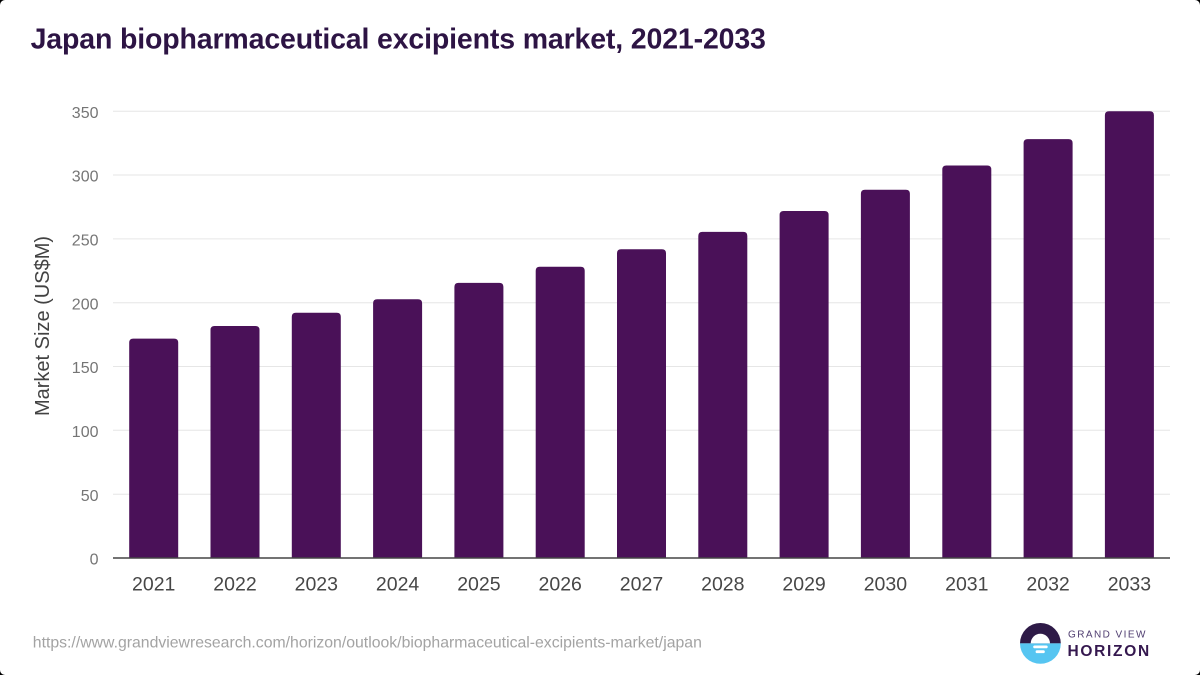  Describe the element at coordinates (85, 241) in the screenshot. I see `svg-text: 250` at that location.